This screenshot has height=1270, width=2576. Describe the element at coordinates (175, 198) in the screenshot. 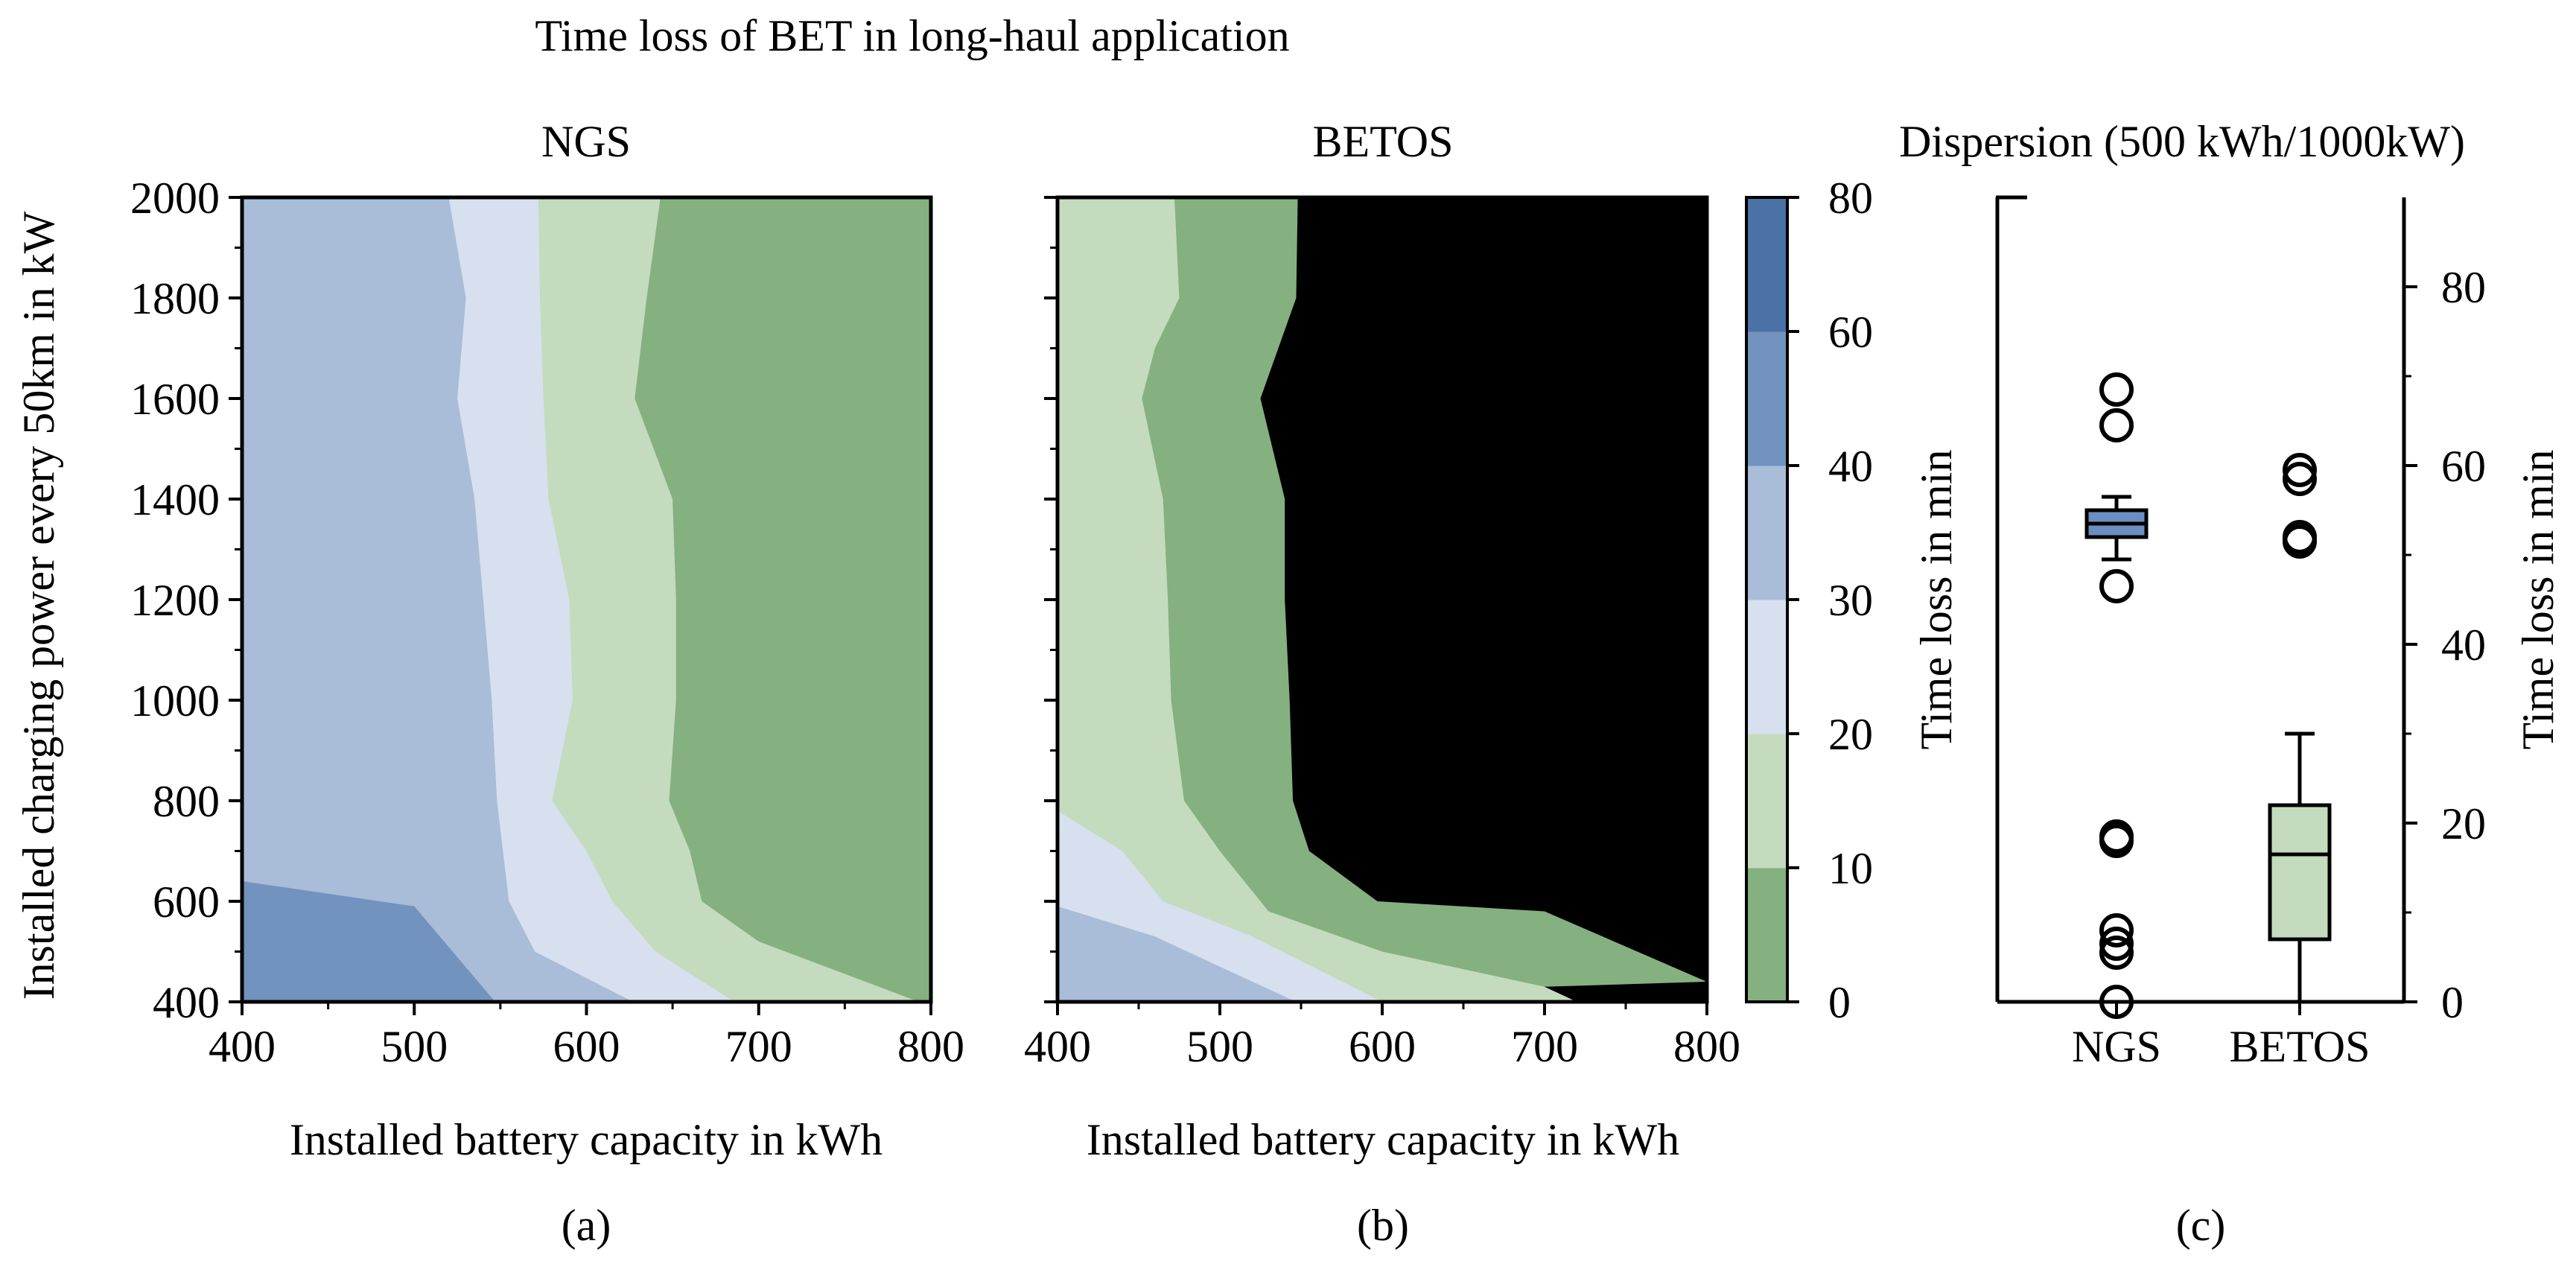

I see `ngs-y-tick-label: 2000` at that location.